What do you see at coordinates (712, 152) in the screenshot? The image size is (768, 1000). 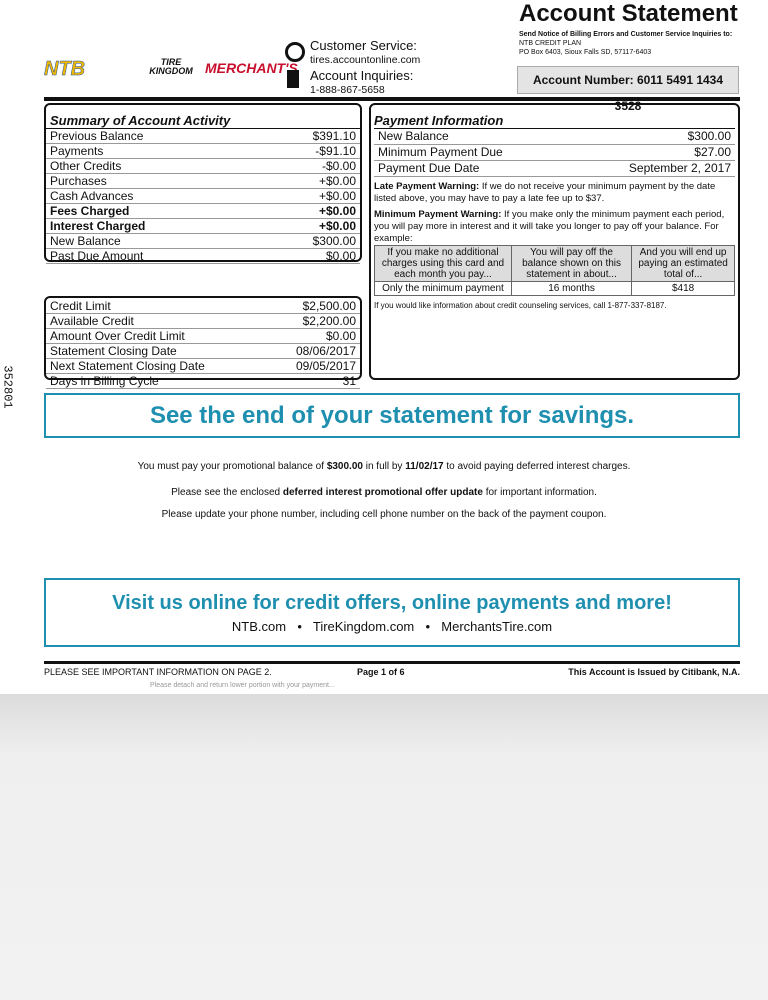 I see `row-value: $27.00` at bounding box center [712, 152].